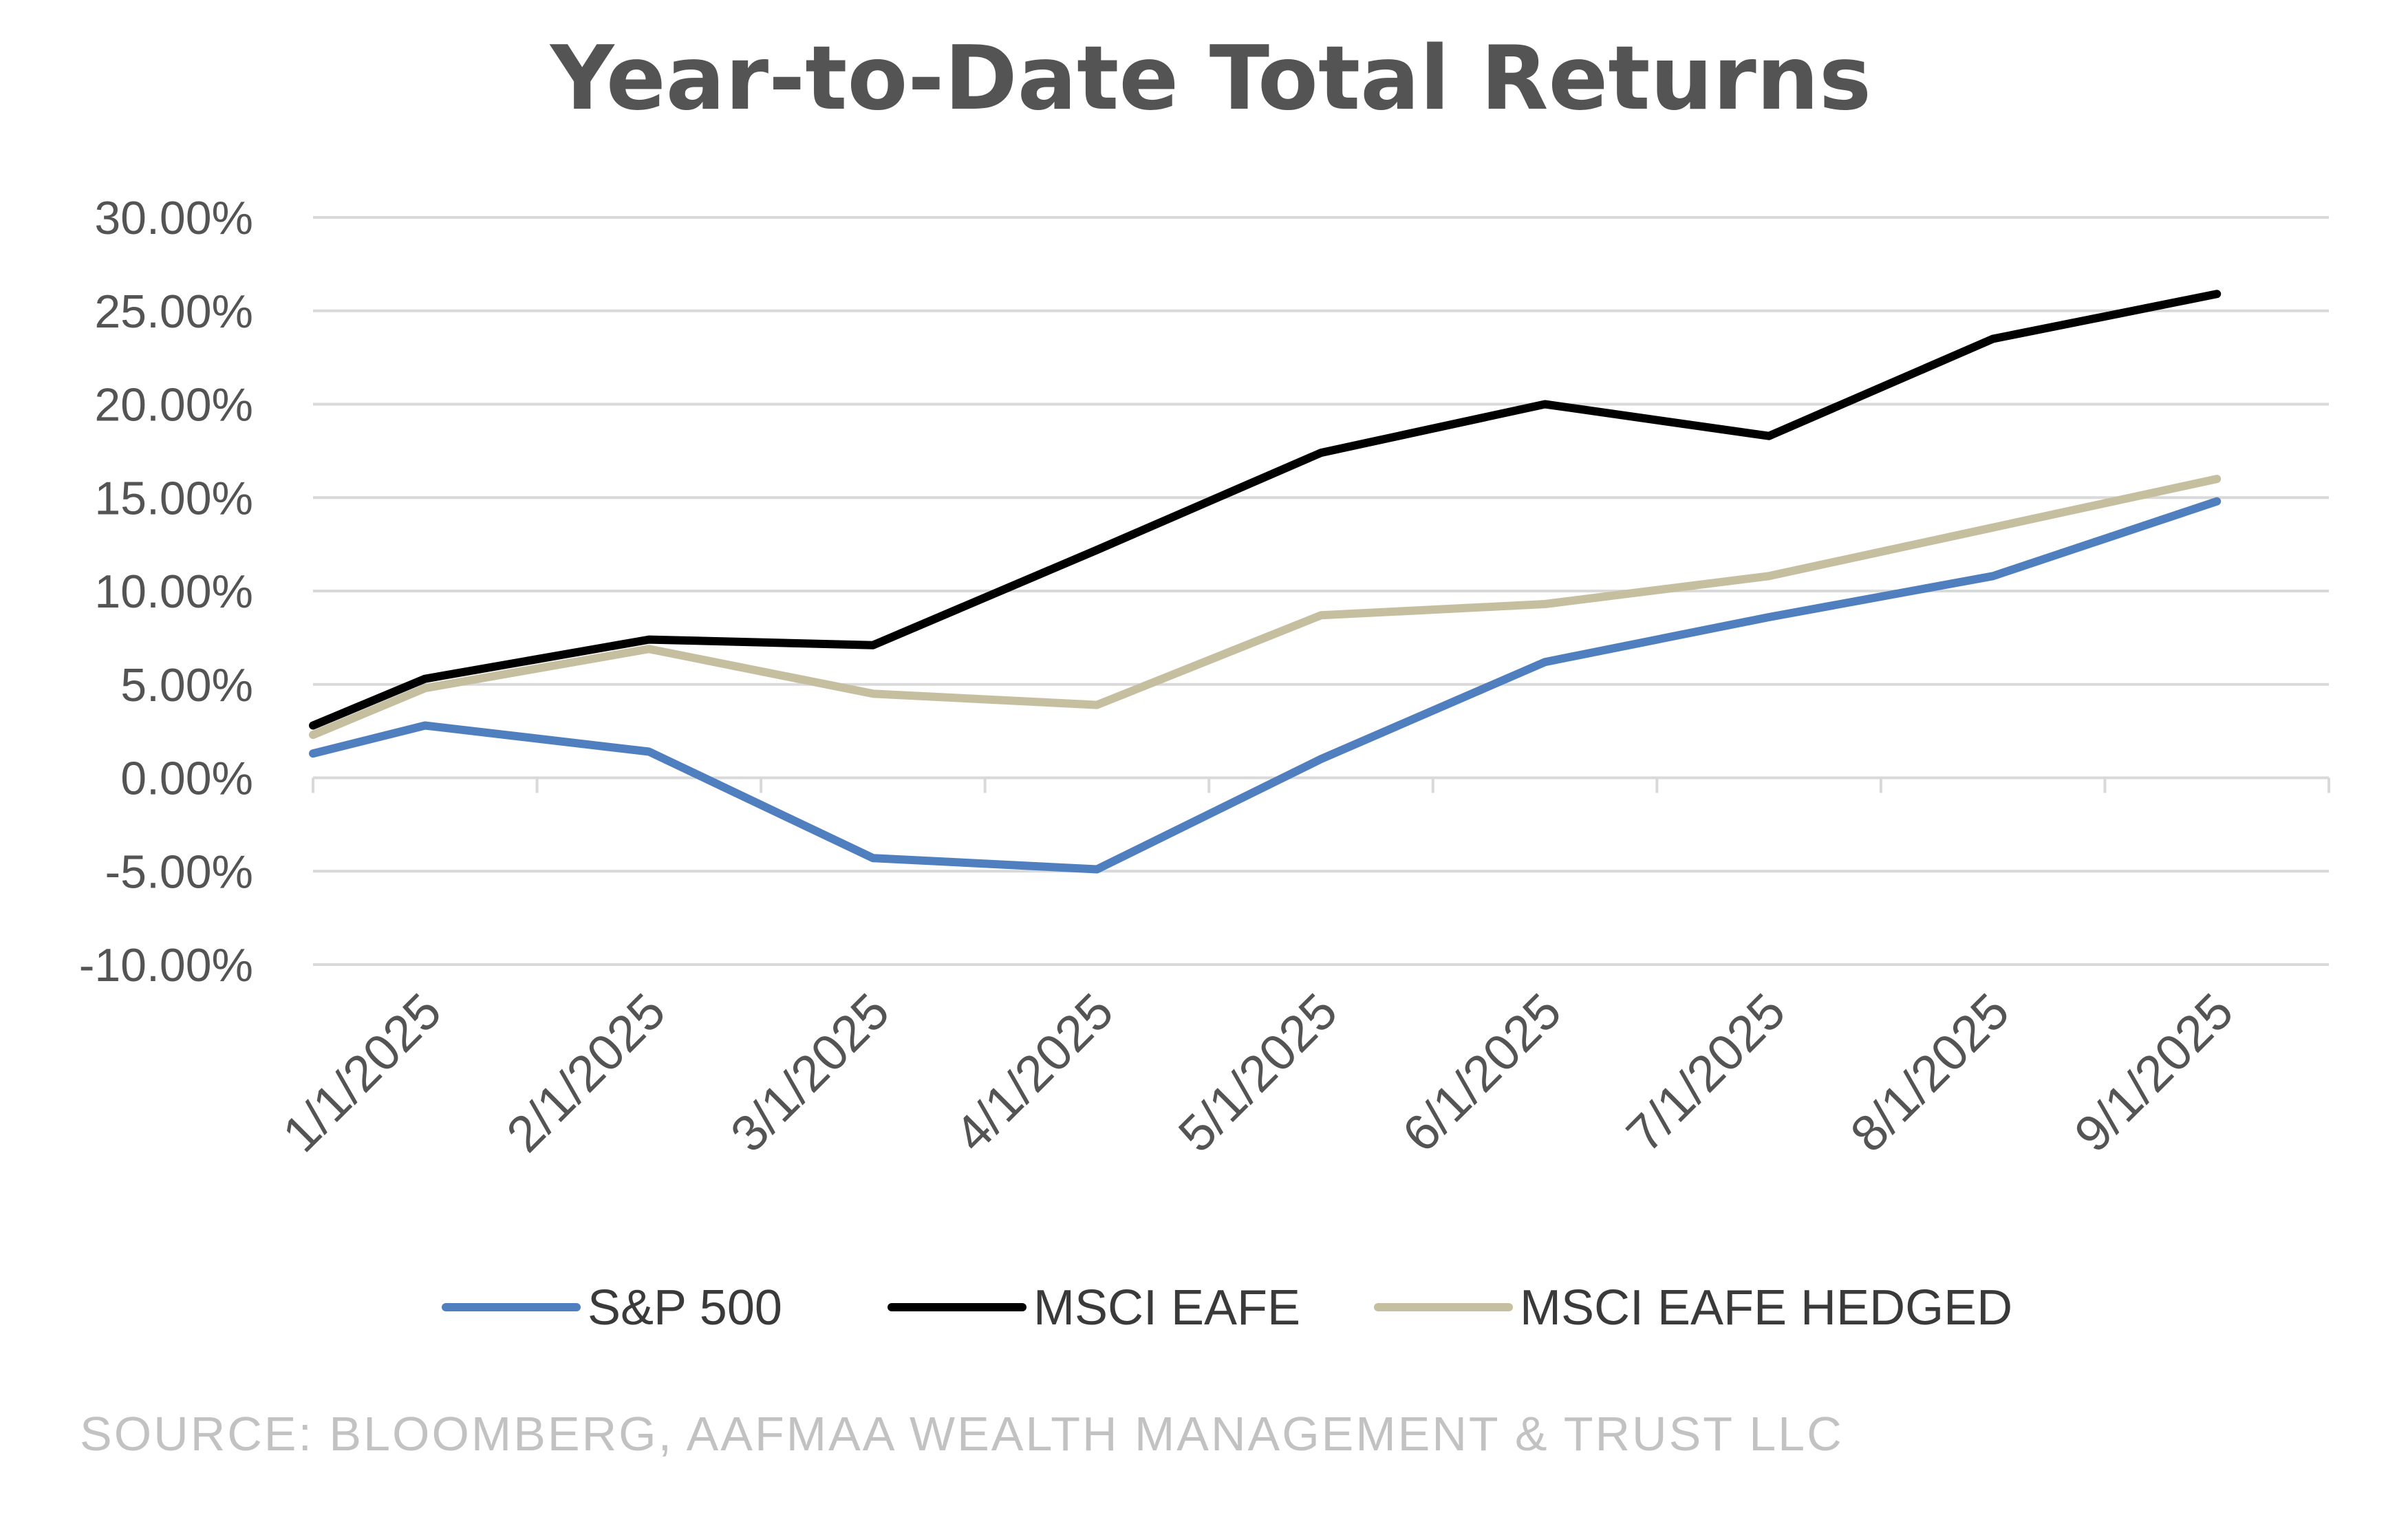 This screenshot has width=2408, height=1515. Describe the element at coordinates (186, 779) in the screenshot. I see `y-tick-label: 0.00%` at that location.